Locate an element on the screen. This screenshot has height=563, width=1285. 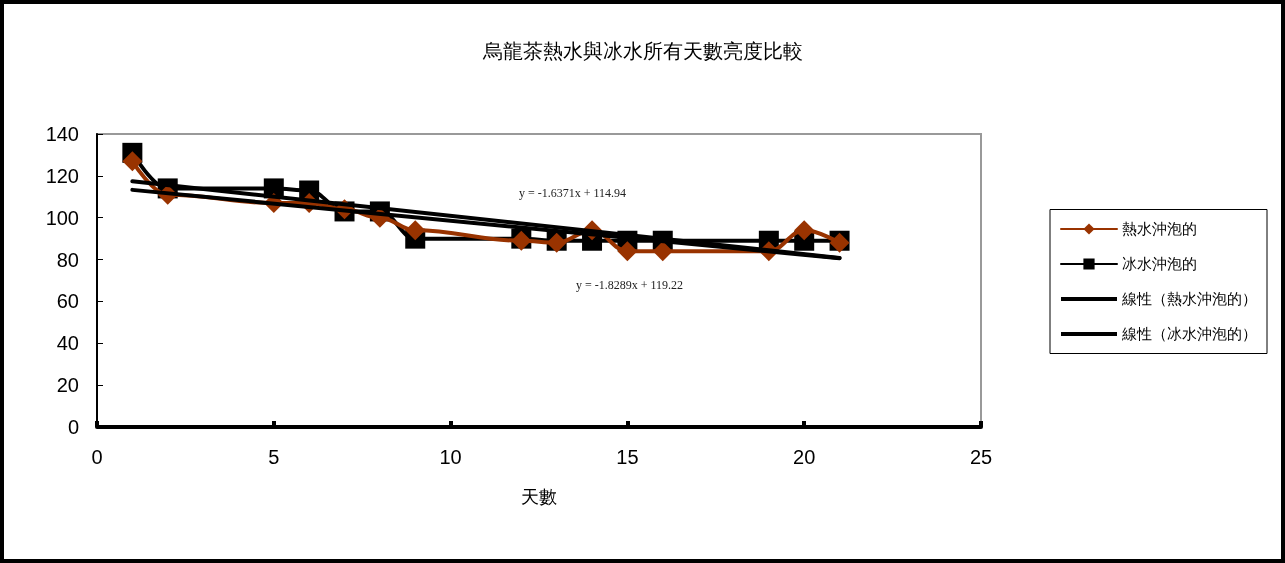
x-tick-label: 15 is located at coordinates (627, 457).